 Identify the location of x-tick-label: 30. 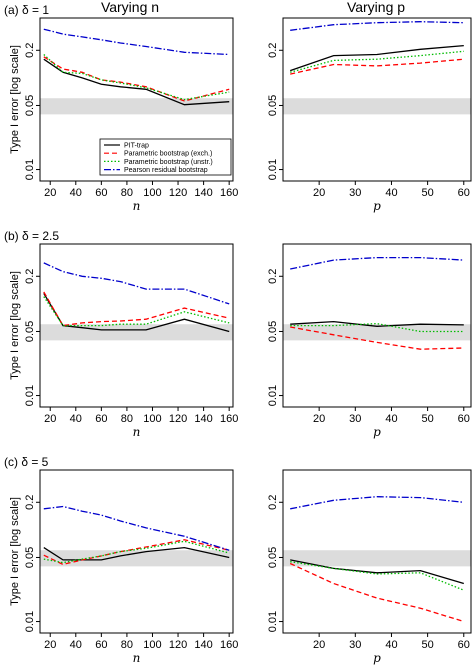
(355, 193).